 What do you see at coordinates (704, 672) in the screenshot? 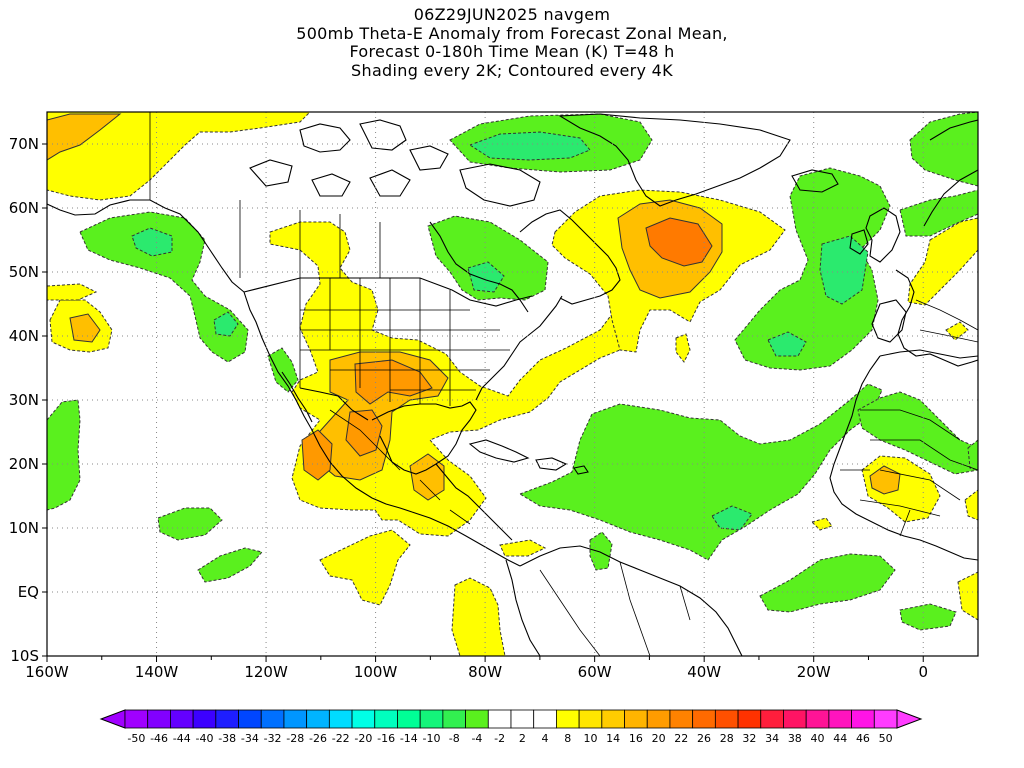
I see `x-tick-label: 40W` at bounding box center [704, 672].